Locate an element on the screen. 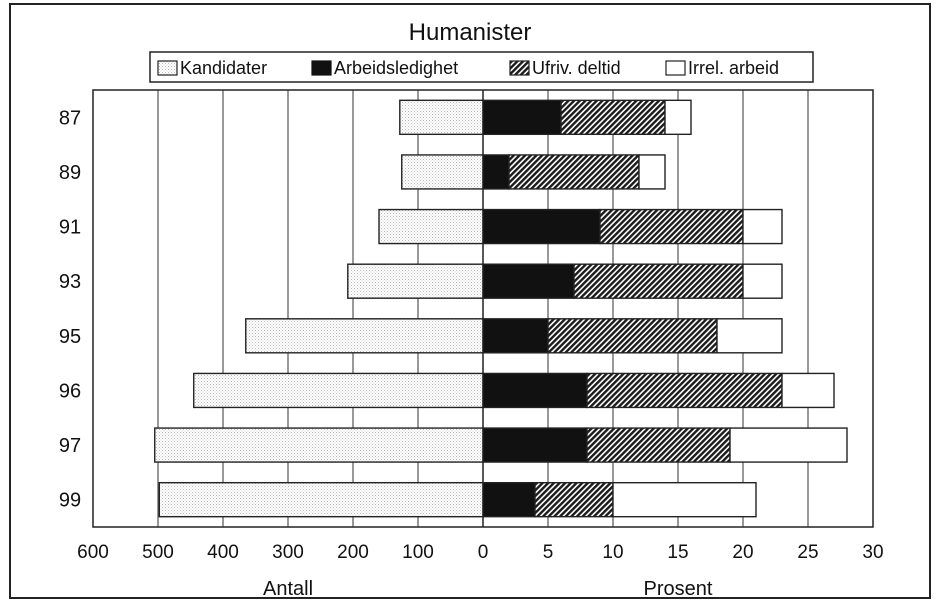  x-tick-labels: 600 500 400 300 200 100 0 5 10 15 20 25 30 is located at coordinates (480, 552).